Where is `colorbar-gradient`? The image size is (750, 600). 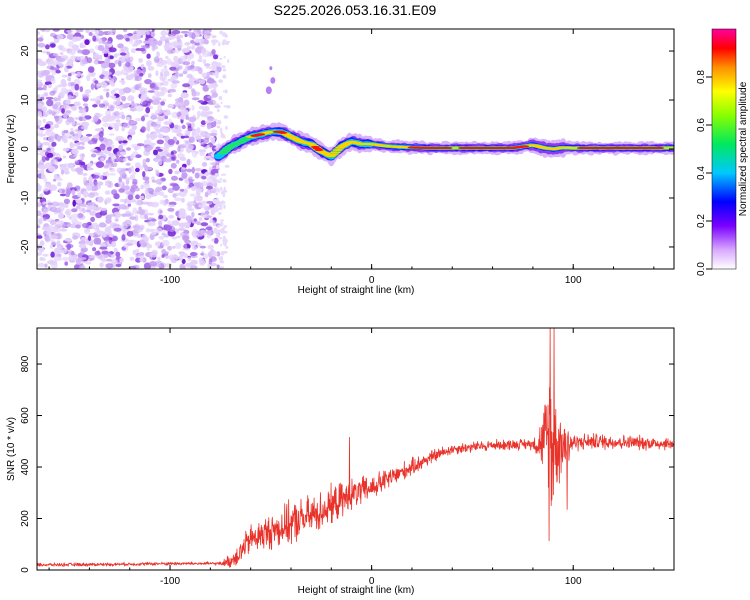 colorbar-gradient is located at coordinates (724, 149).